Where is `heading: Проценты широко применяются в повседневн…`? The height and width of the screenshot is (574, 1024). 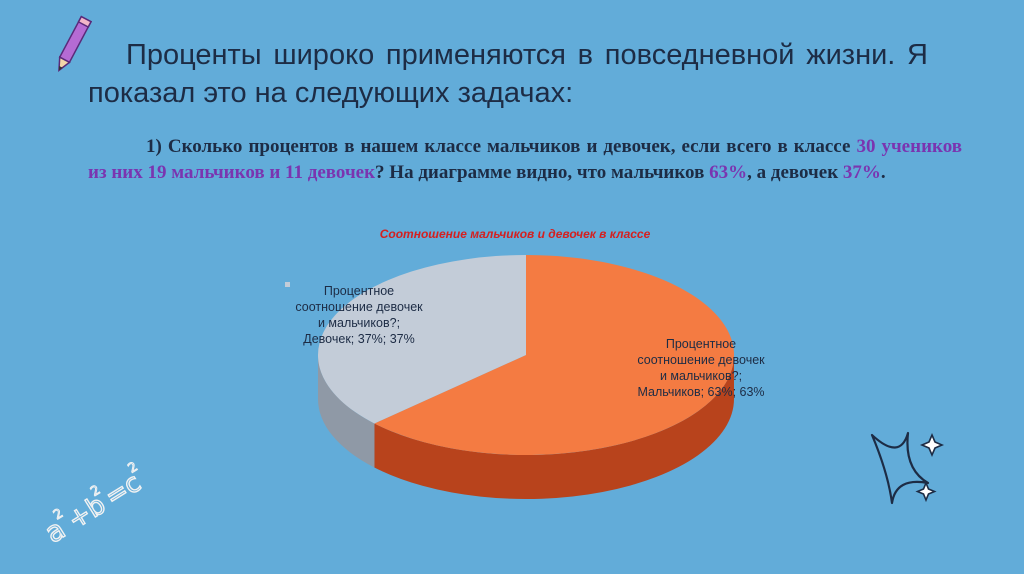
heading: Проценты широко применяются в повседневн… is located at coordinates (508, 74).